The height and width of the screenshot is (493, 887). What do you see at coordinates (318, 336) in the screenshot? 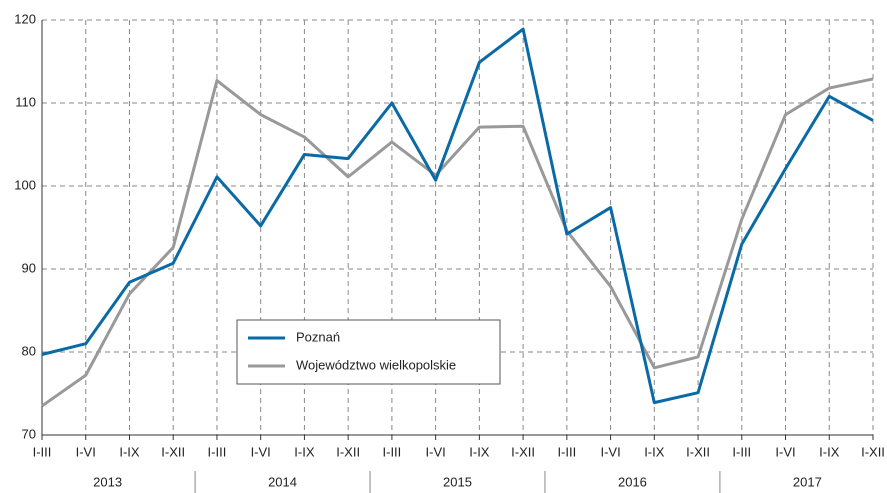
I see `legend-label: Poznań` at bounding box center [318, 336].